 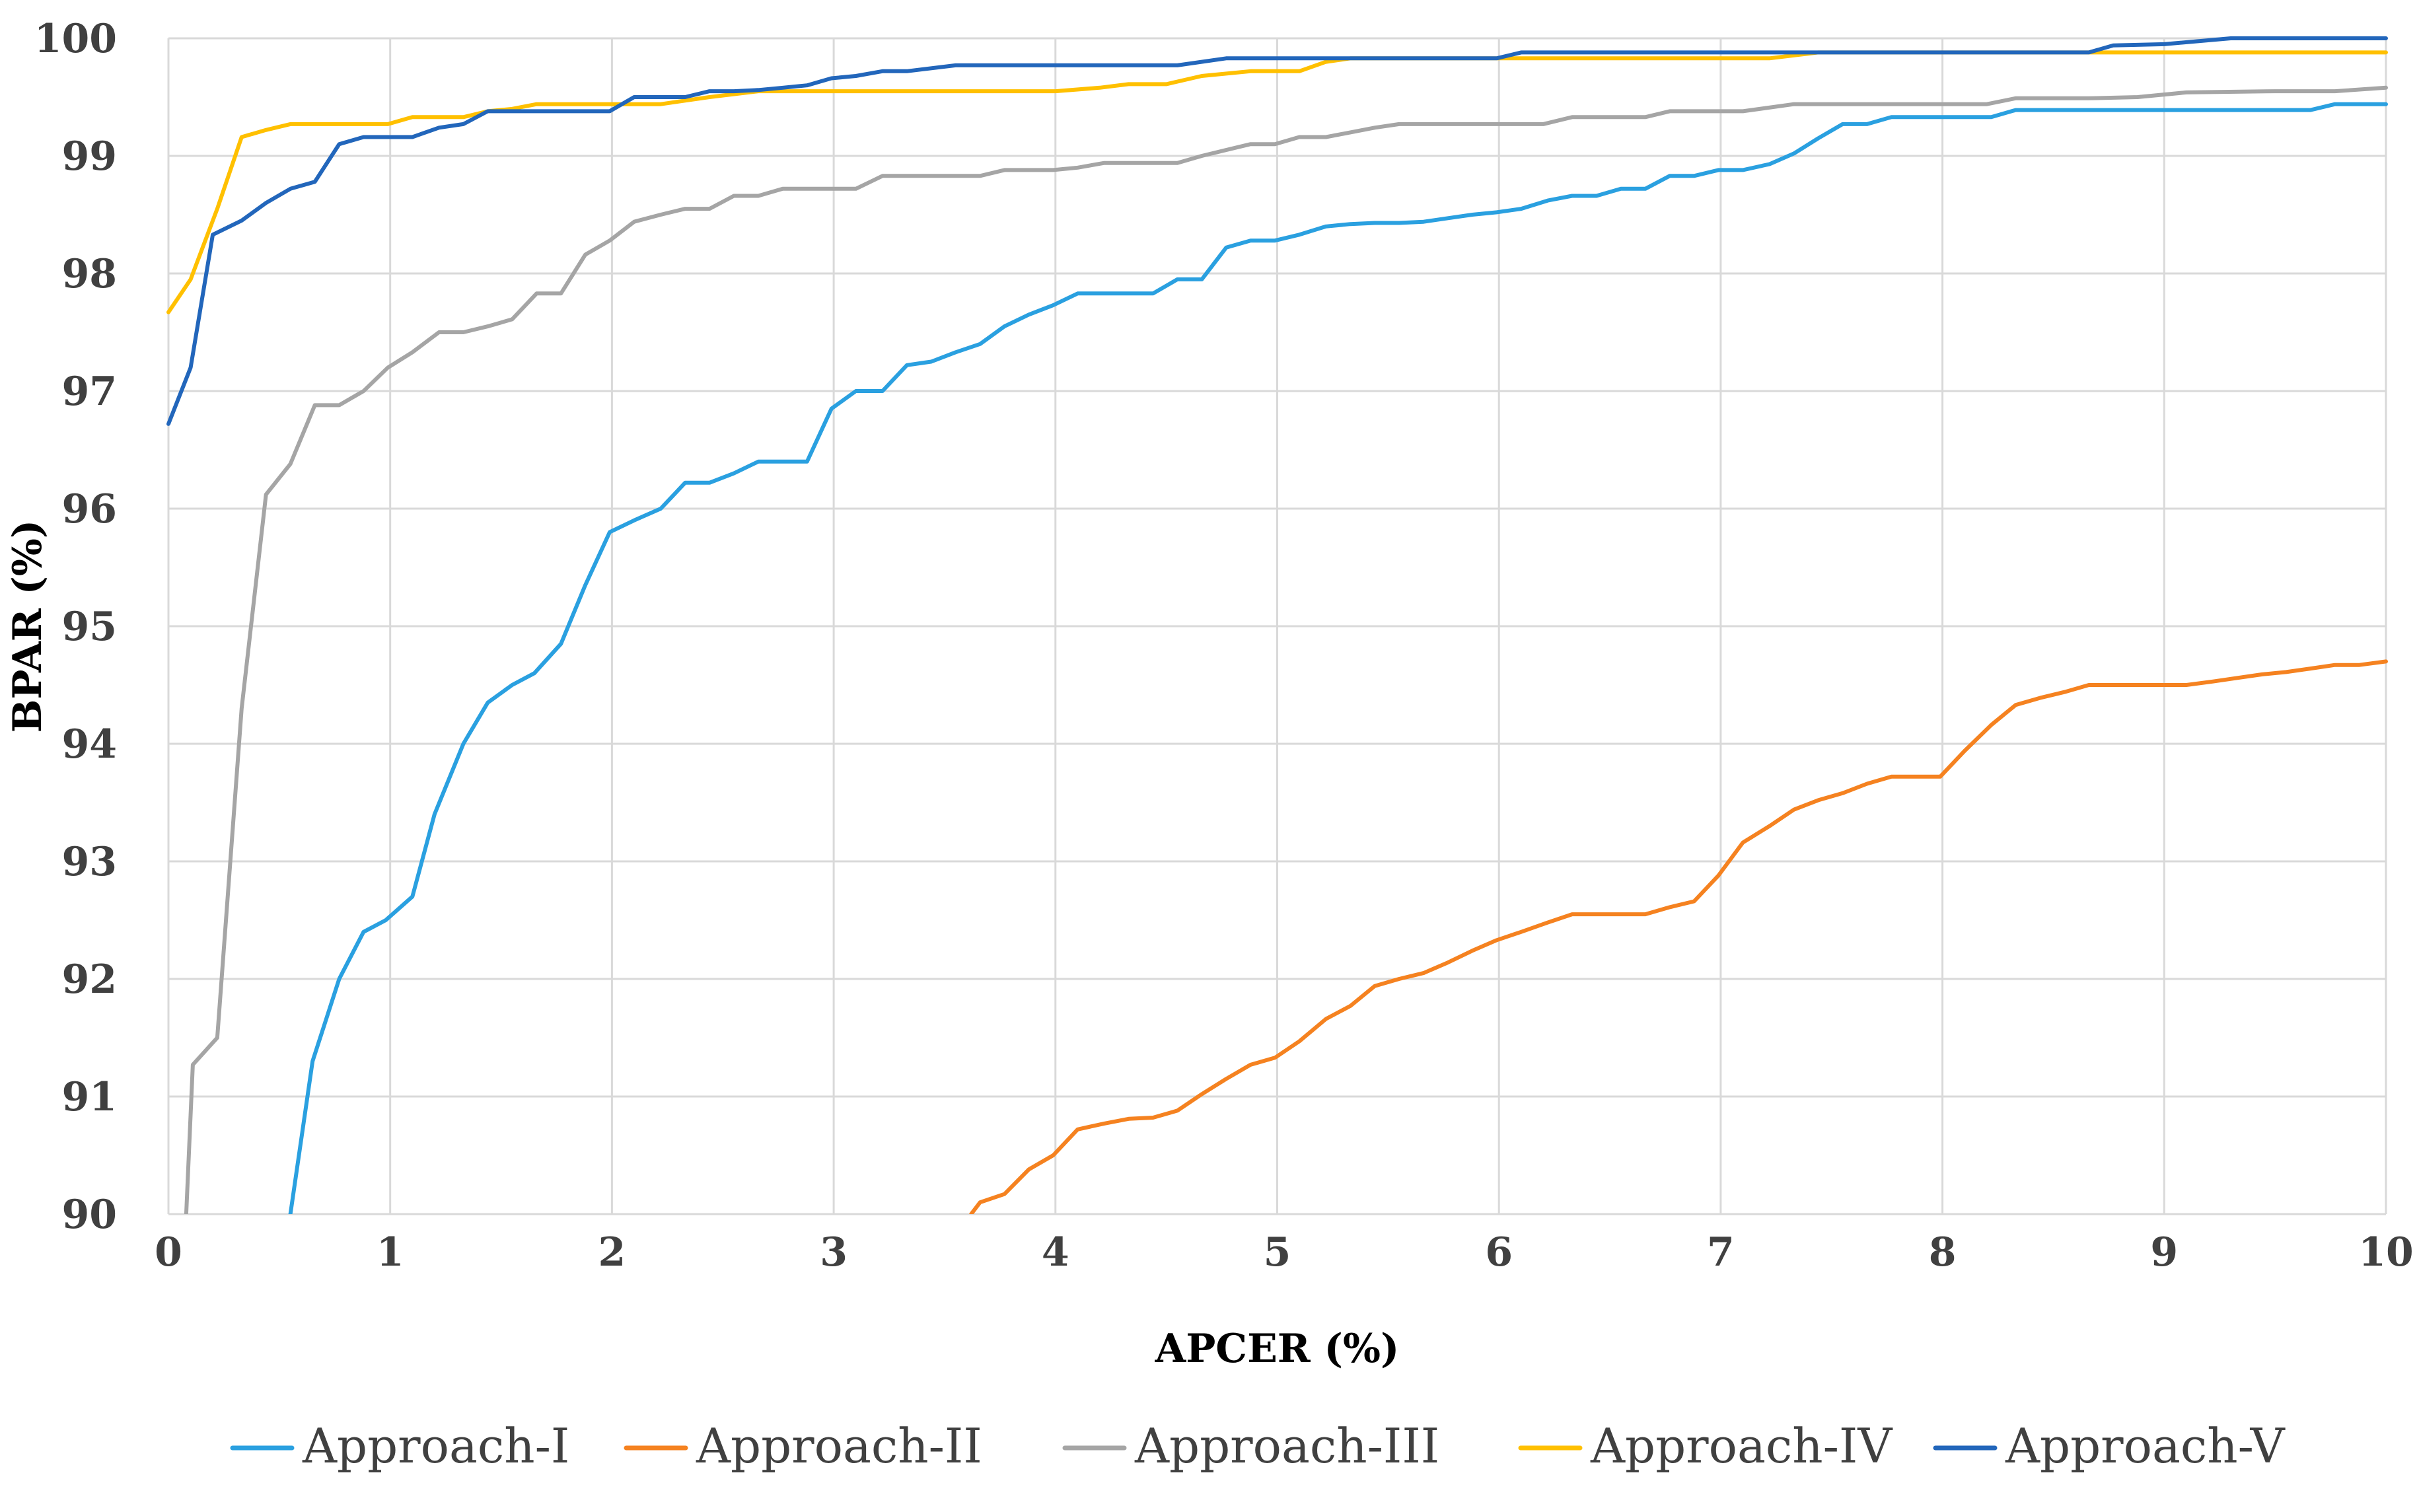 I want to click on legend-item-approach-iv: Approach-IV, so click(x=1705, y=1446).